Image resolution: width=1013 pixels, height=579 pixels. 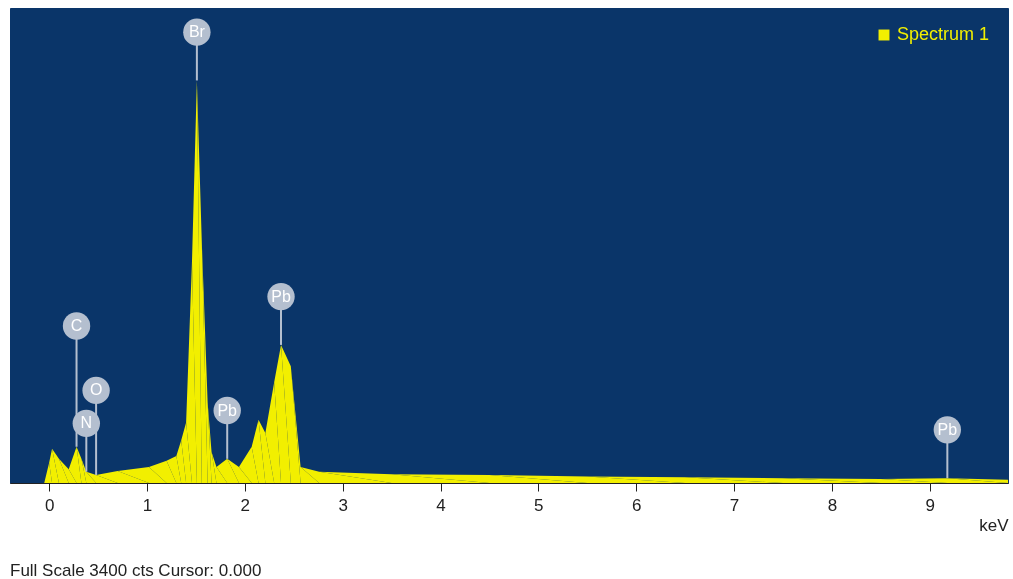 What do you see at coordinates (245, 505) in the screenshot?
I see `x-tick-label: 2` at bounding box center [245, 505].